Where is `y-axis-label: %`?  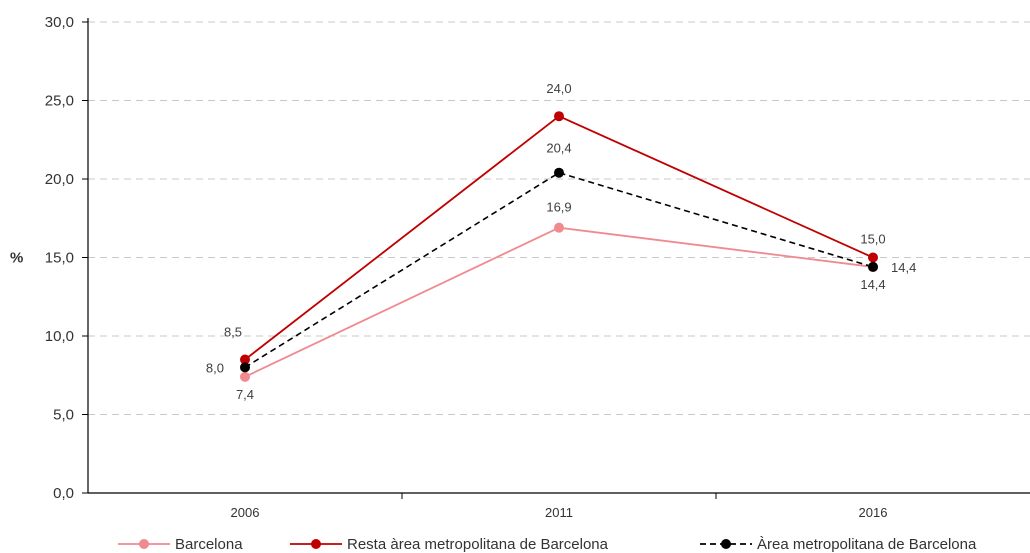 y-axis-label: % is located at coordinates (16, 258).